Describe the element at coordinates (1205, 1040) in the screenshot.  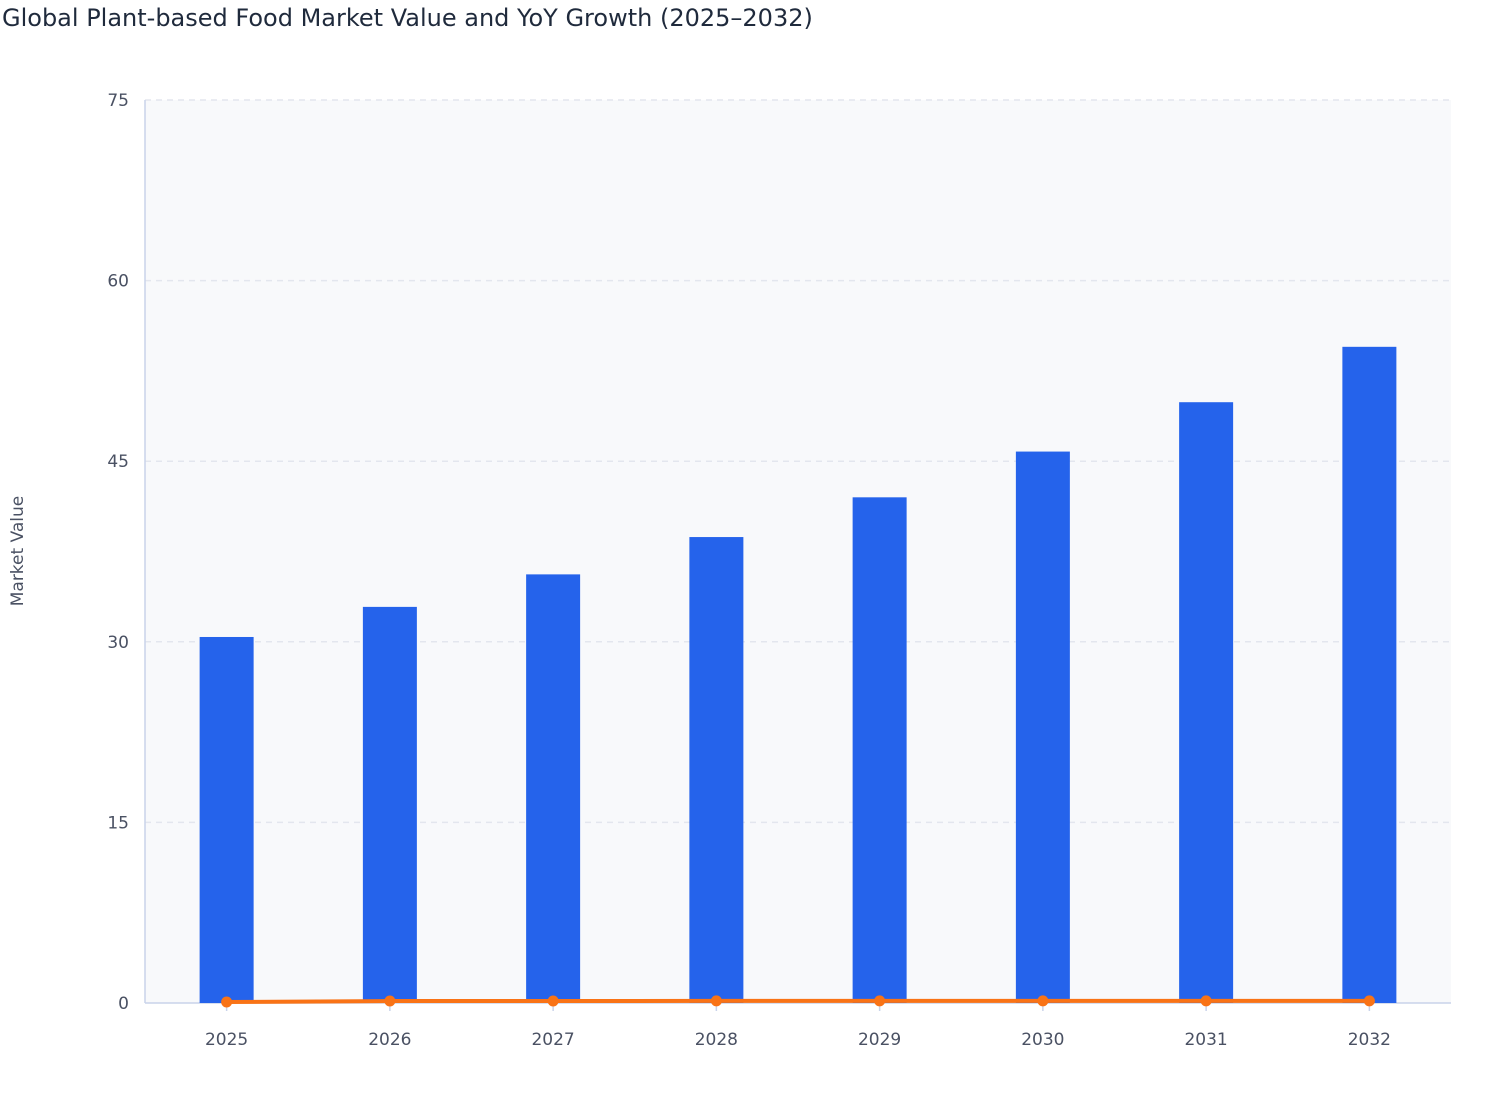
I see `x-tick-label: 2031` at that location.